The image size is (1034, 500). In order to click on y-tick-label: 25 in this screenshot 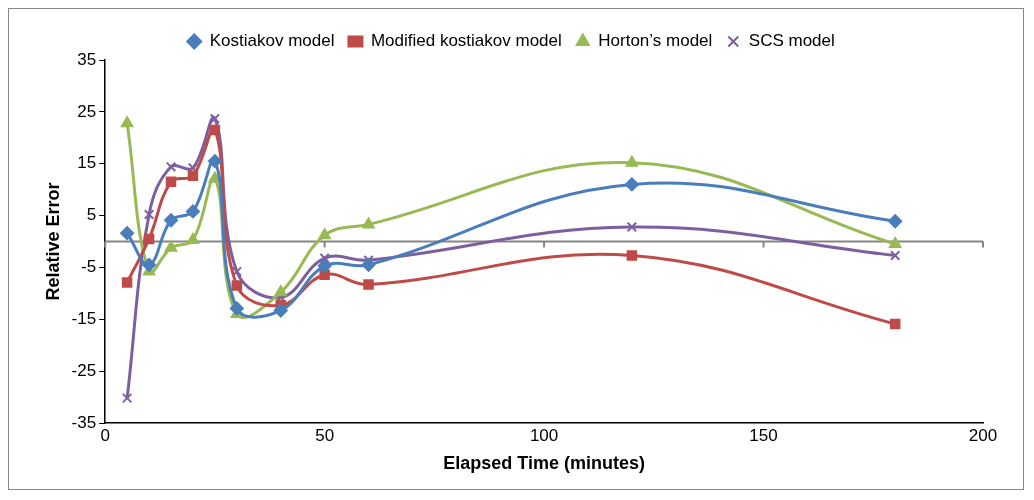, I will do `click(87, 111)`.